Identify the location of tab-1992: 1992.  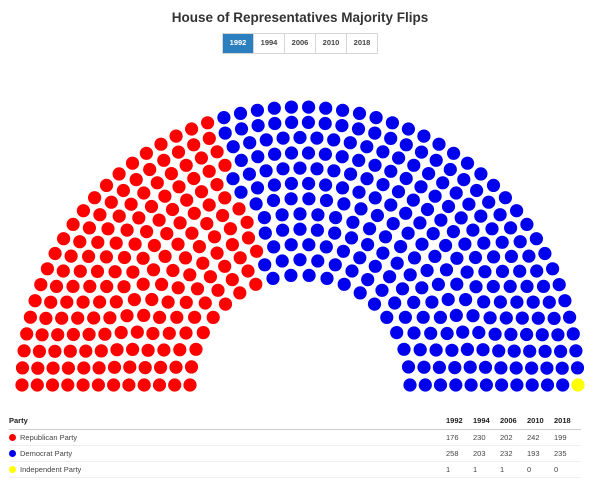
(238, 43).